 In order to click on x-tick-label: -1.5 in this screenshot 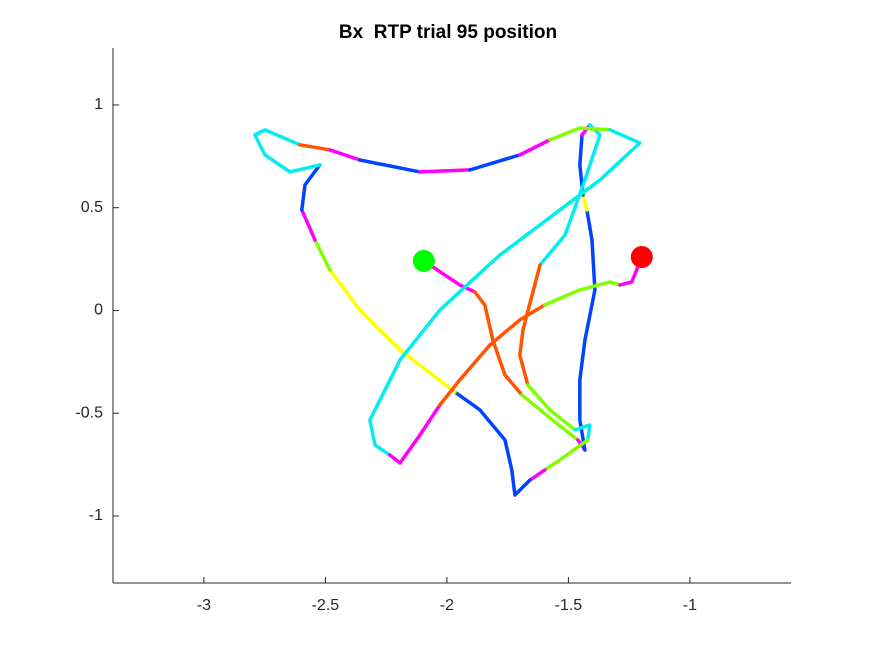, I will do `click(569, 605)`.